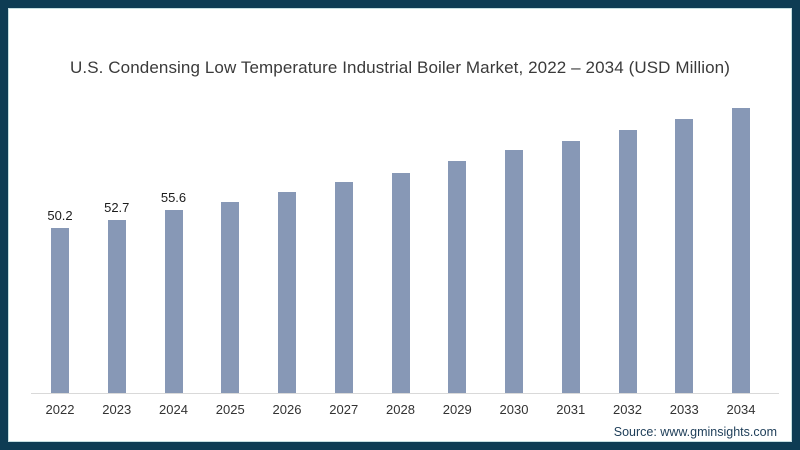 The height and width of the screenshot is (450, 800). What do you see at coordinates (457, 409) in the screenshot?
I see `x-tick-2029: 2029` at bounding box center [457, 409].